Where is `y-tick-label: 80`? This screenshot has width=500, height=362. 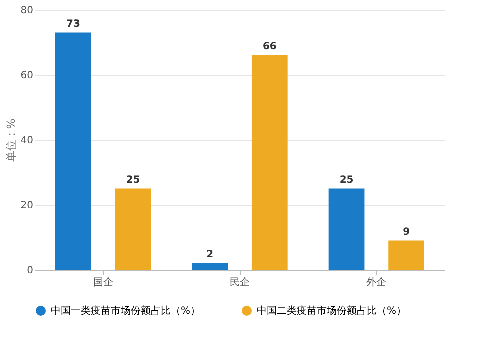 y-tick-label: 80 is located at coordinates (27, 11).